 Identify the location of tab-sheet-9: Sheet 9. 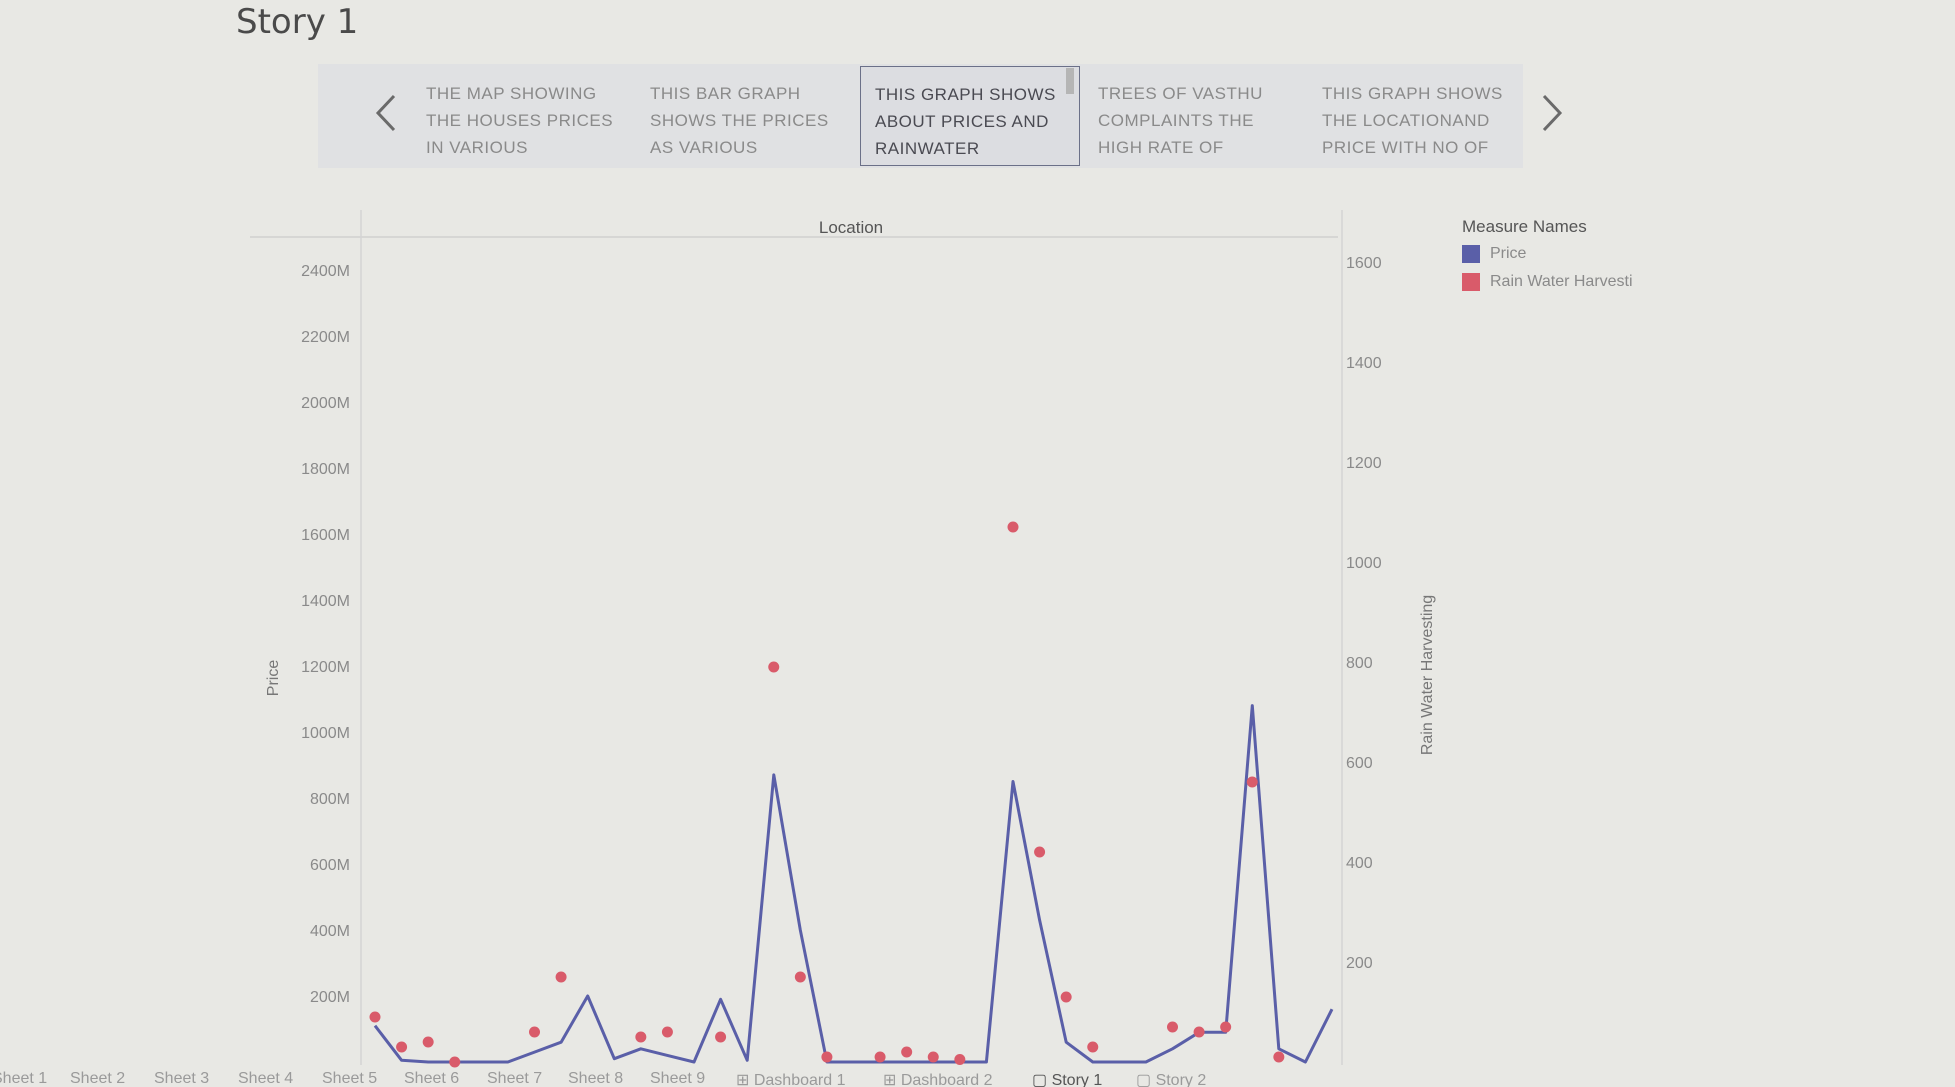
(678, 1078).